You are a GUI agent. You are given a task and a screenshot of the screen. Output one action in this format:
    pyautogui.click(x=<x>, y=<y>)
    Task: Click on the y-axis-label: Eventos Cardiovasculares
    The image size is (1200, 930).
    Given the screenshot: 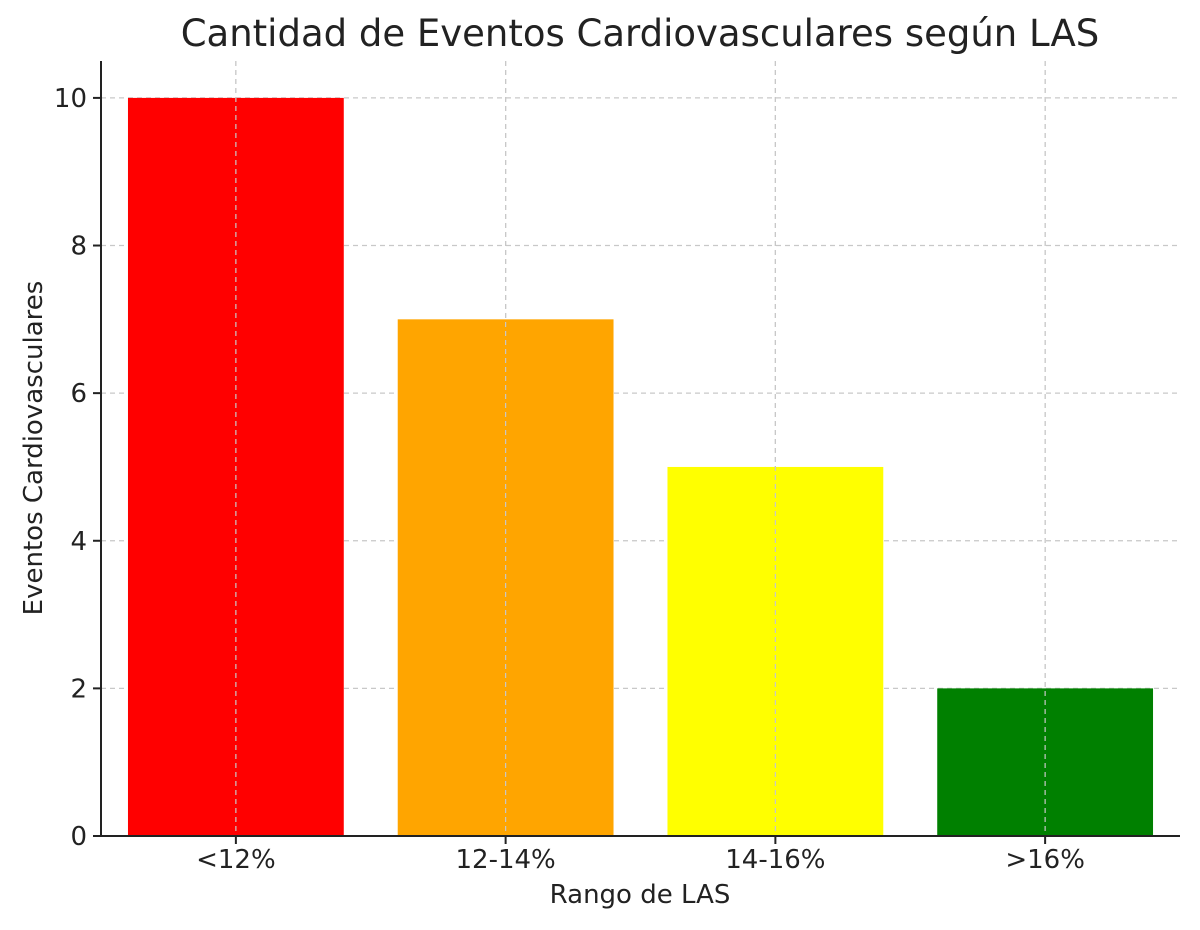 What is the action you would take?
    pyautogui.click(x=34, y=448)
    